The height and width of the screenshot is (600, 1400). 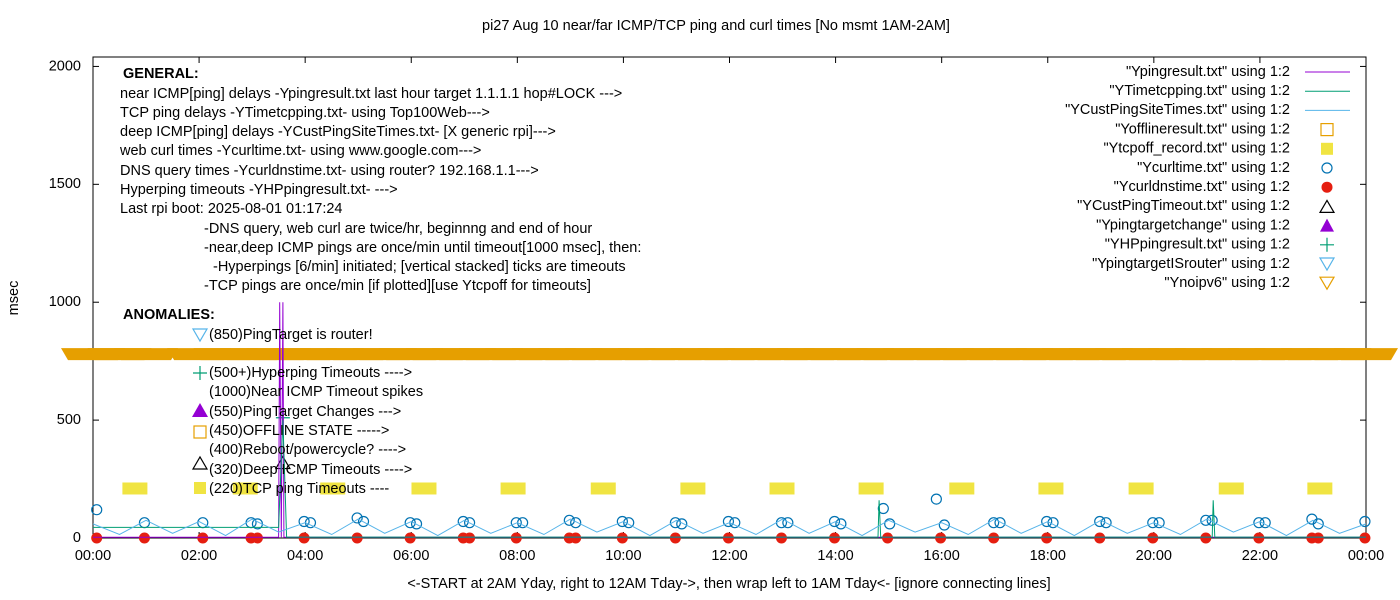 What do you see at coordinates (623, 556) in the screenshot?
I see `x-tick-label: 10:00` at bounding box center [623, 556].